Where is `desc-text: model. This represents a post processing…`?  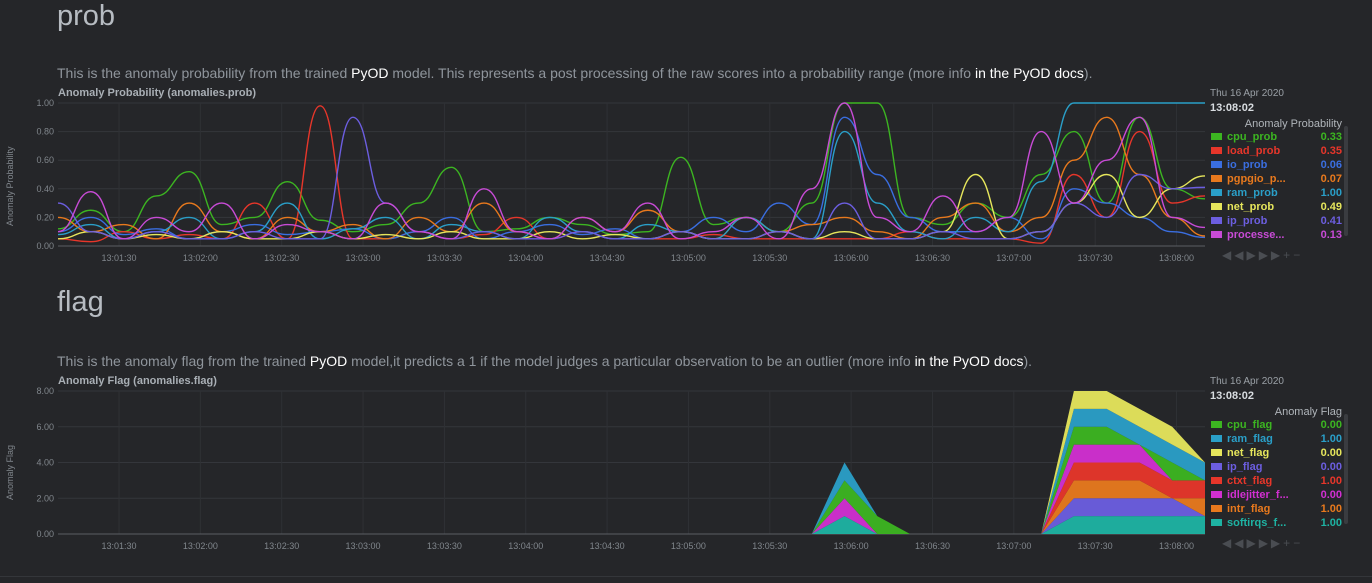
desc-text: model. This represents a post processing… is located at coordinates (681, 73).